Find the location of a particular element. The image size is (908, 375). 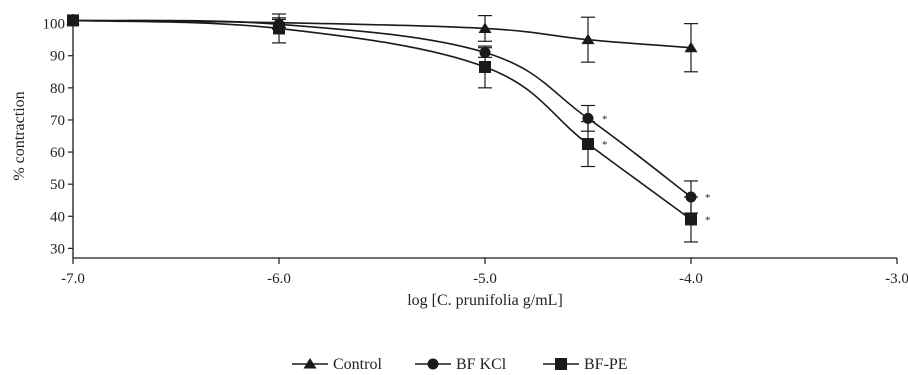

legend-item: BF-PE is located at coordinates (585, 364).